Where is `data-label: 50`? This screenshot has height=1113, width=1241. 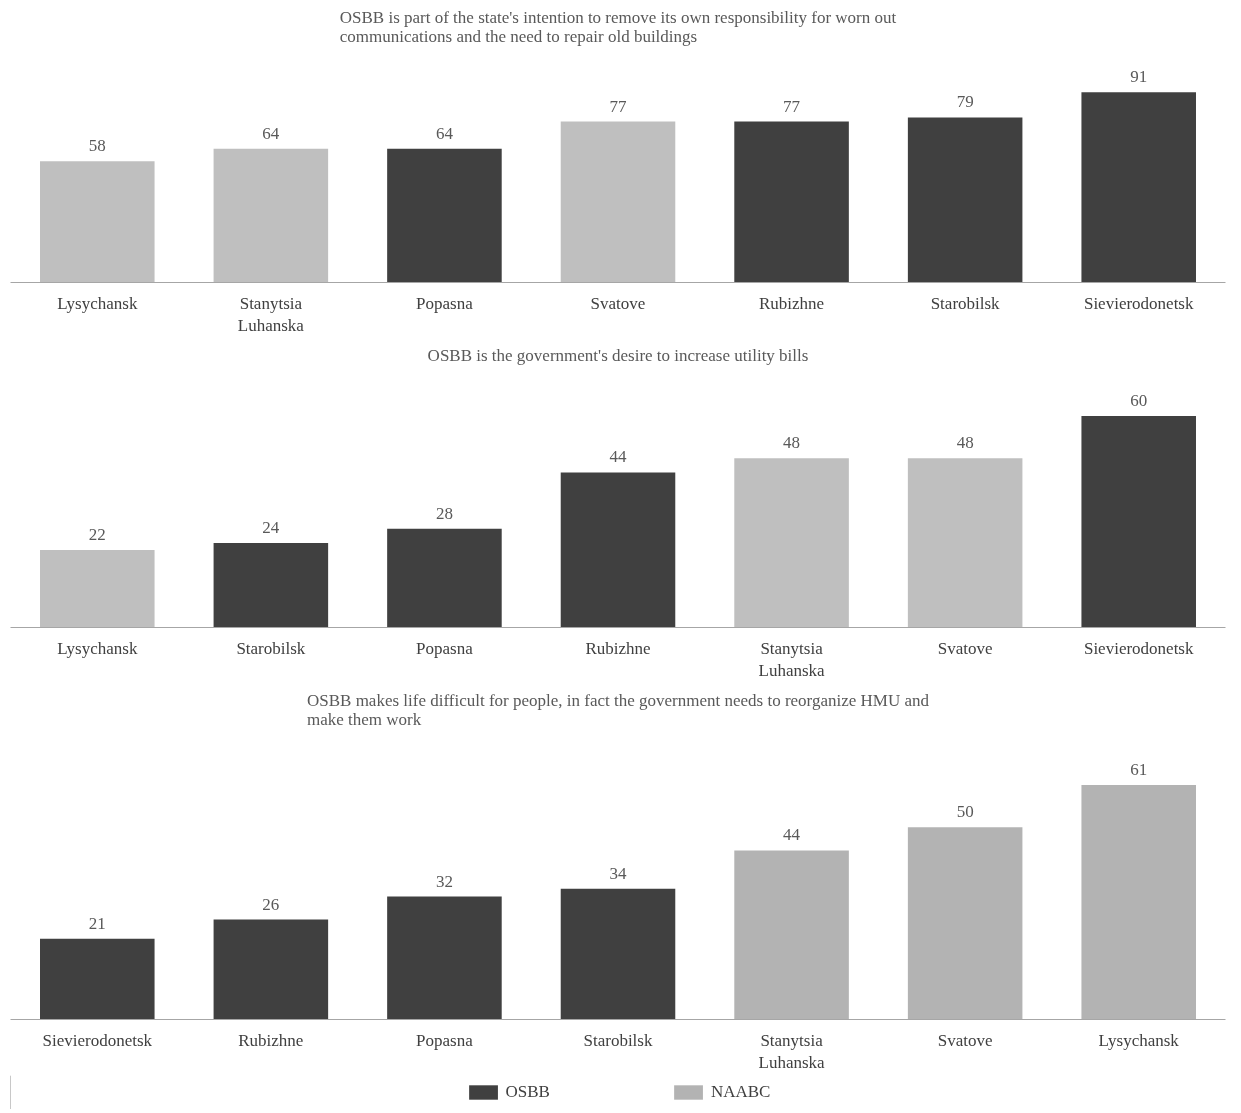 data-label: 50 is located at coordinates (965, 812).